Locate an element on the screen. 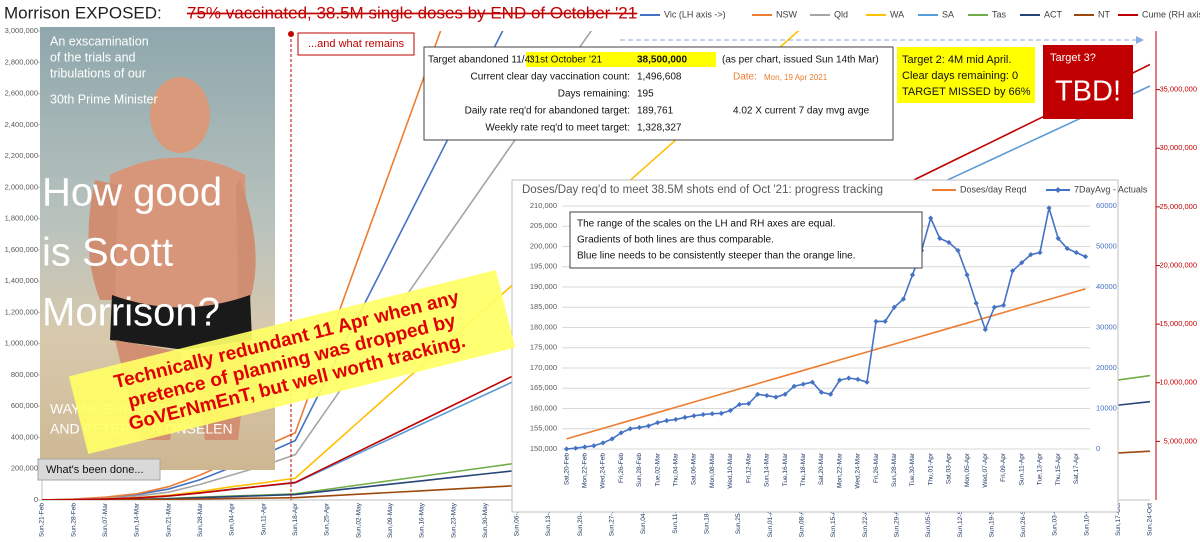 Image resolution: width=1200 pixels, height=542 pixels. x-tick-label: Thu,18-Mar is located at coordinates (803, 469).